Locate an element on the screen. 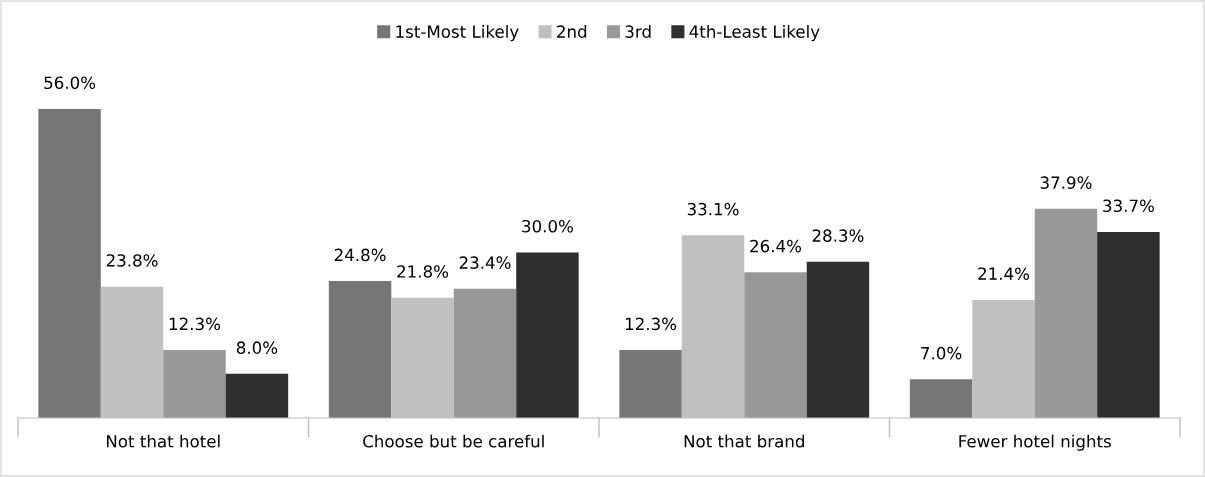  legend-label: 3rd is located at coordinates (638, 31).